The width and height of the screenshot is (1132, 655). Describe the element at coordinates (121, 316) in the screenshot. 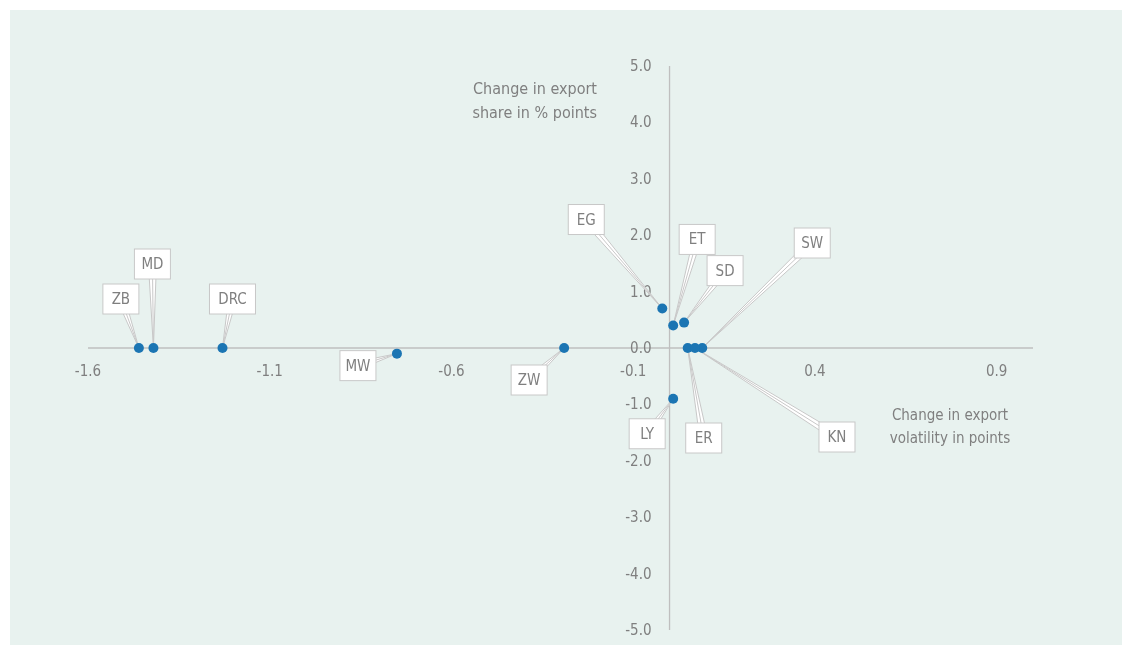

I see `callout: ZB` at that location.